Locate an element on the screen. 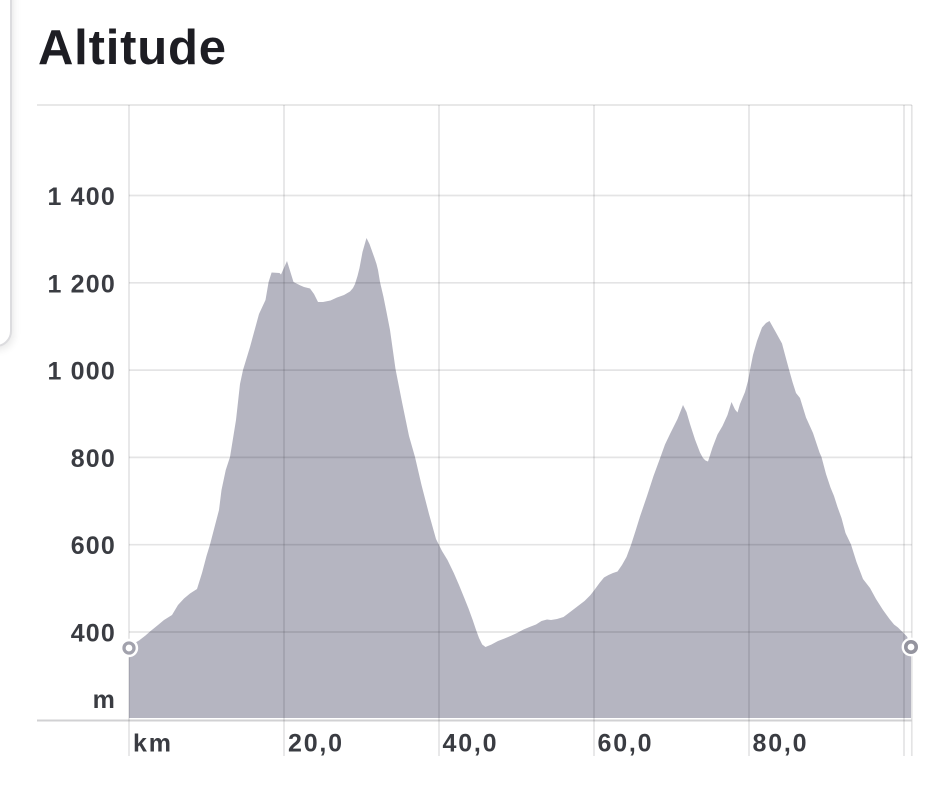 This screenshot has width=948, height=800. svg-text: 800 is located at coordinates (93, 459).